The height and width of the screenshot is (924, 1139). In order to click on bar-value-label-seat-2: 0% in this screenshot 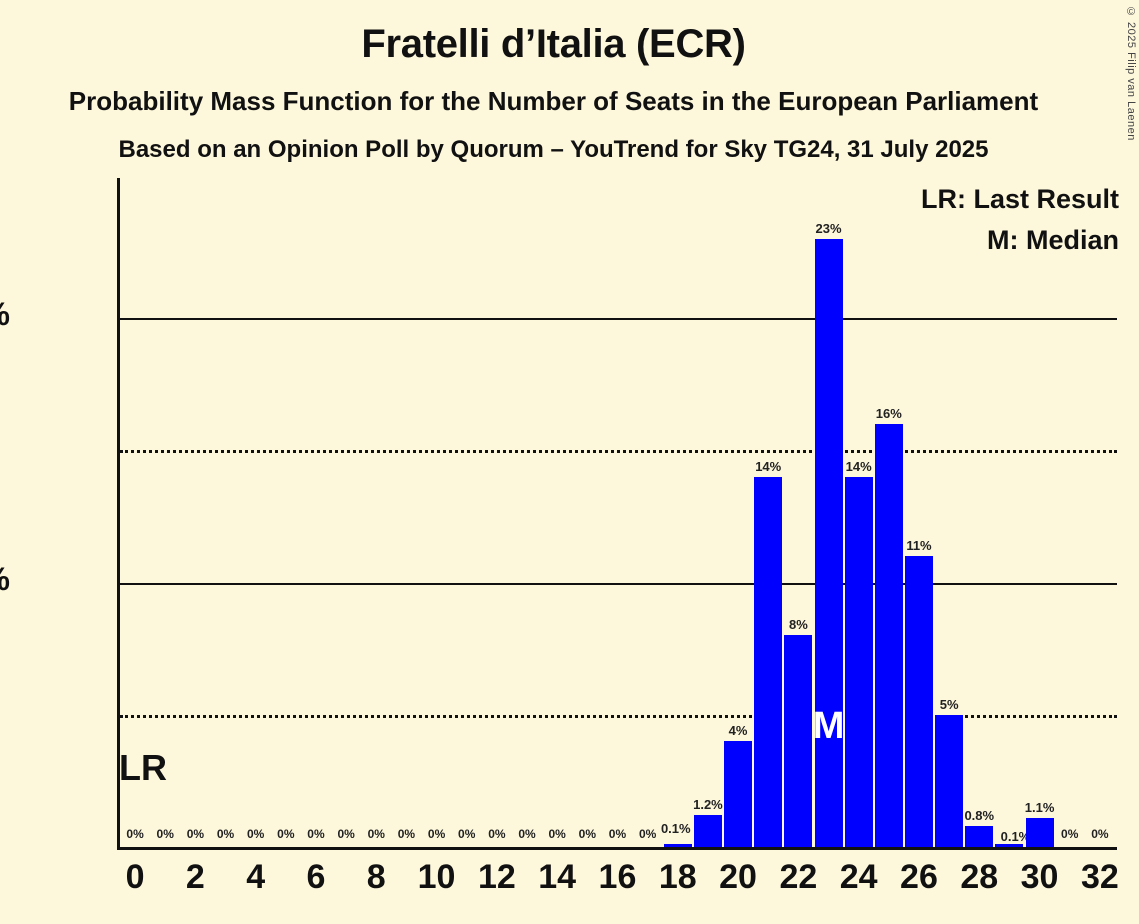, I will do `click(195, 834)`.